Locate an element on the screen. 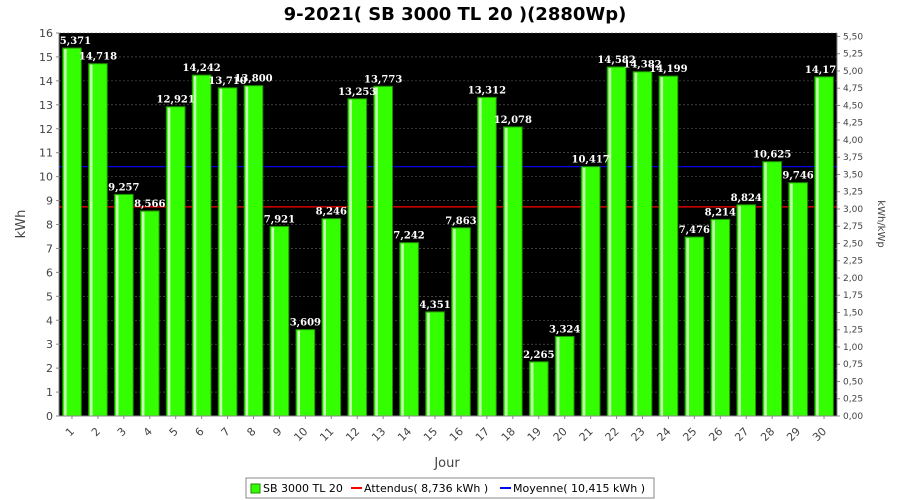  x-tick-label: 8 is located at coordinates (251, 432).